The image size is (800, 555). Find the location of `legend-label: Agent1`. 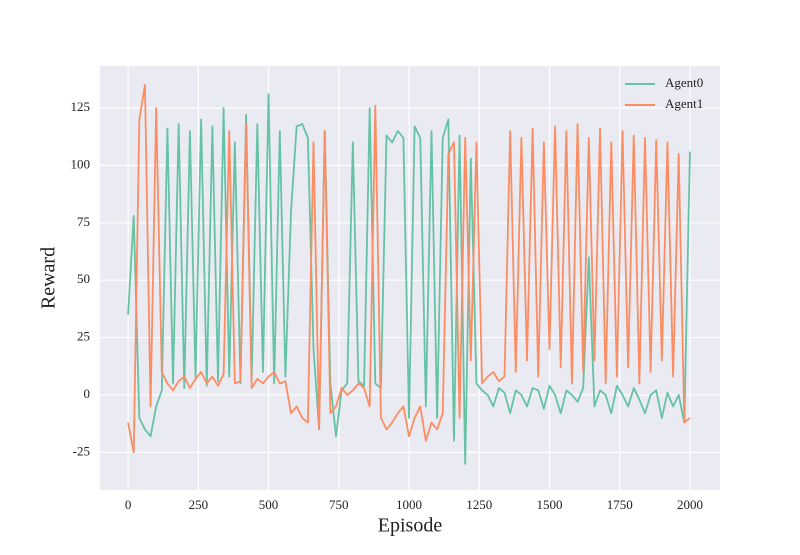

legend-label: Agent1 is located at coordinates (684, 103).